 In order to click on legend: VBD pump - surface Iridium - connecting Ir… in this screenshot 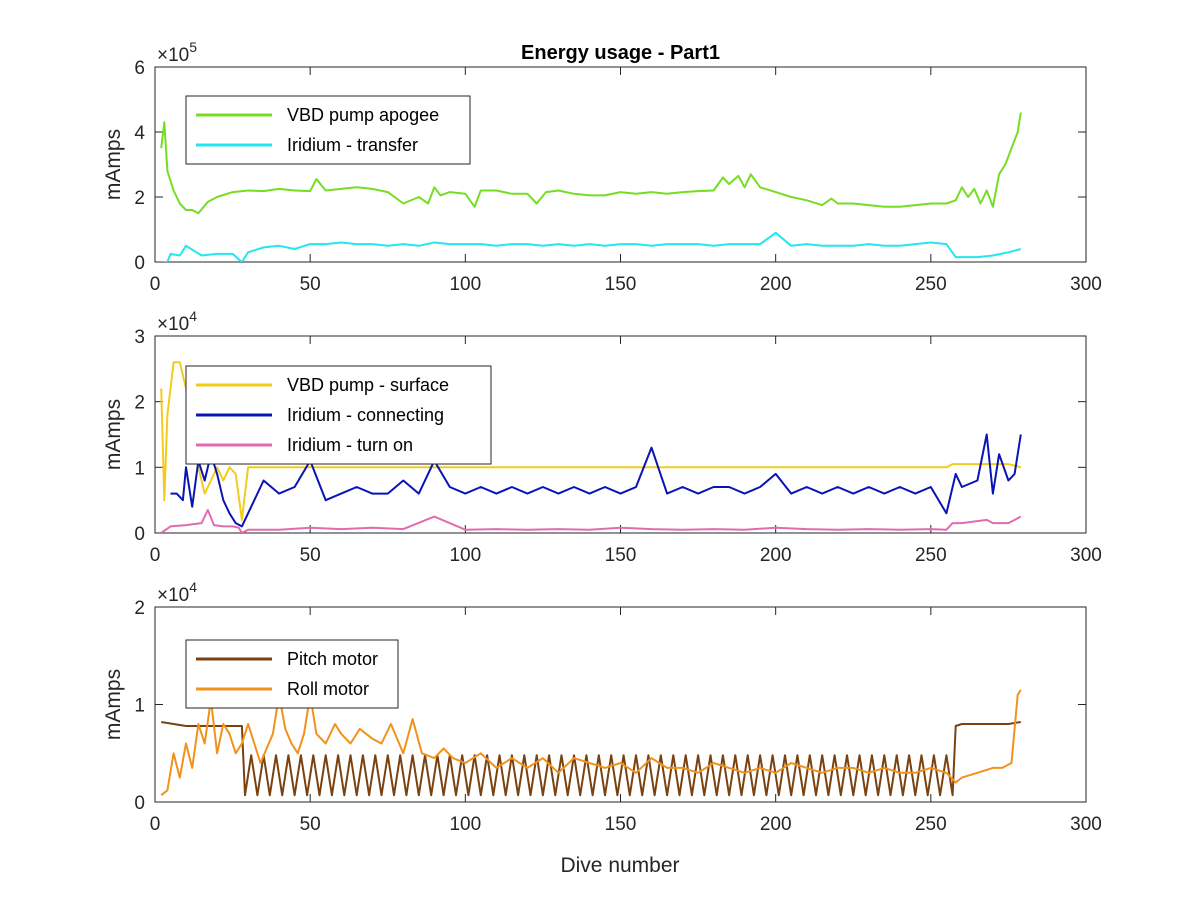, I will do `click(338, 415)`.